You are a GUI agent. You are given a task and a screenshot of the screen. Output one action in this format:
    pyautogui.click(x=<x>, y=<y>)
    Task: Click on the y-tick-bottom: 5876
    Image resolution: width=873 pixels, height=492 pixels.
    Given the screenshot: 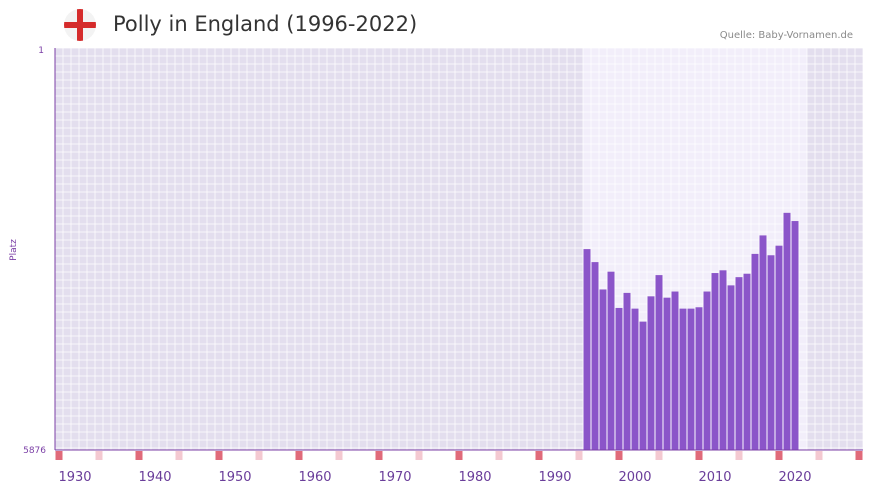 What is the action you would take?
    pyautogui.click(x=34, y=451)
    